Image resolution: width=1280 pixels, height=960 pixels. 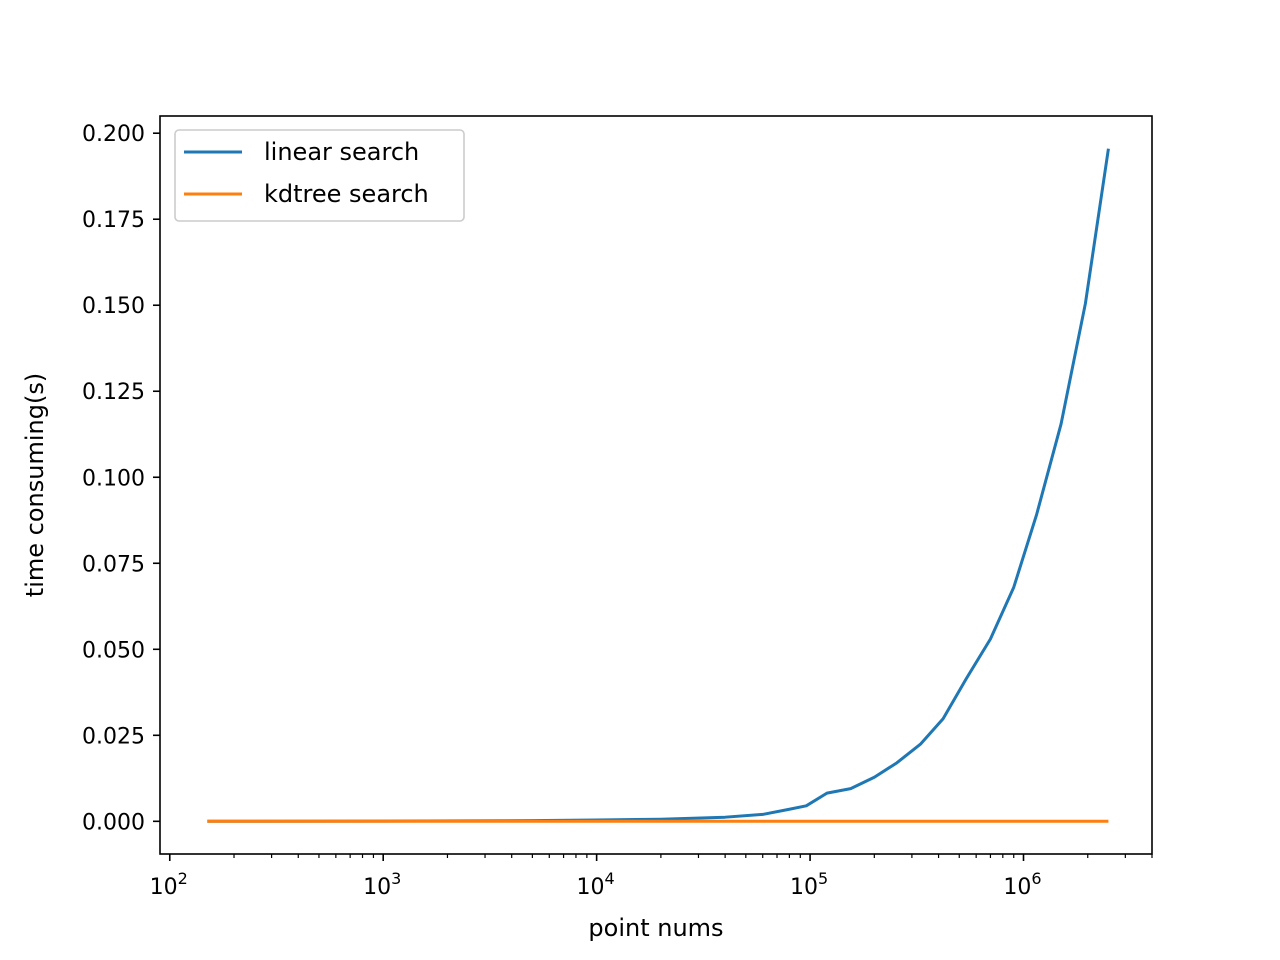 I want to click on y-tick-label-0: 0.000, so click(x=113, y=822).